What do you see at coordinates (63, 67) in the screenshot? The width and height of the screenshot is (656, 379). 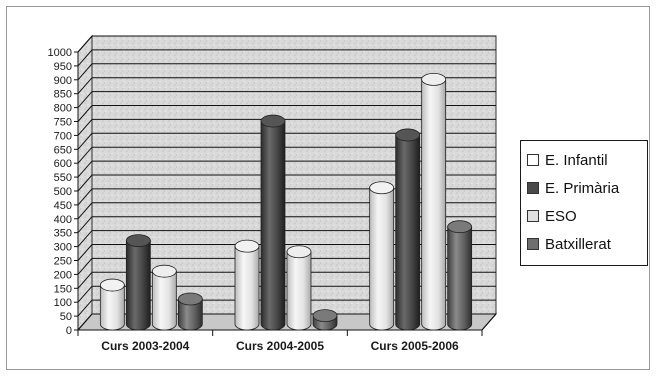 I see `y-tick-label: 950` at bounding box center [63, 67].